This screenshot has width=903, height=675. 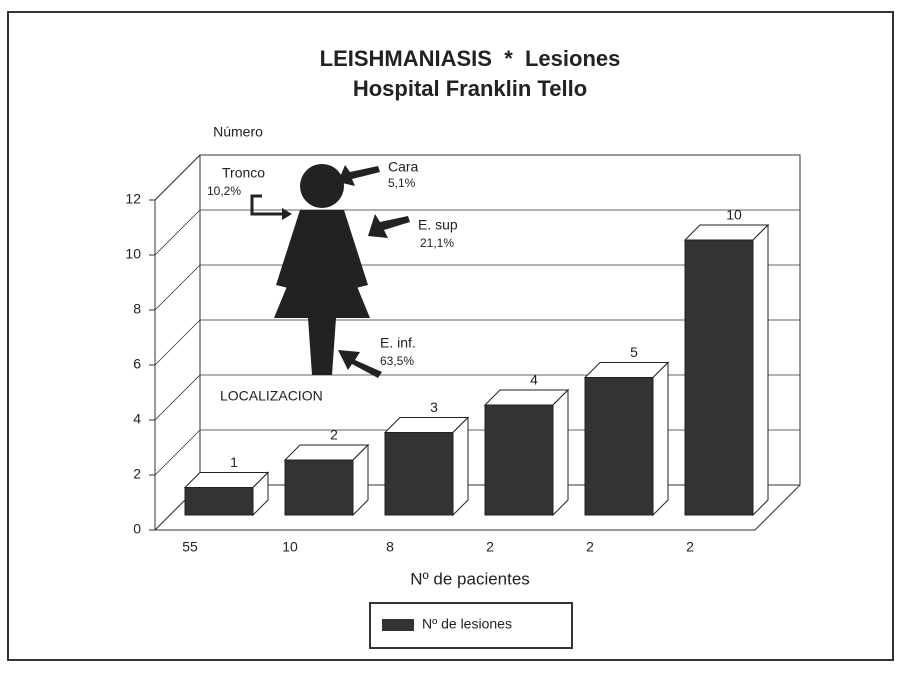 What do you see at coordinates (238, 132) in the screenshot?
I see `y-axis-label: Número` at bounding box center [238, 132].